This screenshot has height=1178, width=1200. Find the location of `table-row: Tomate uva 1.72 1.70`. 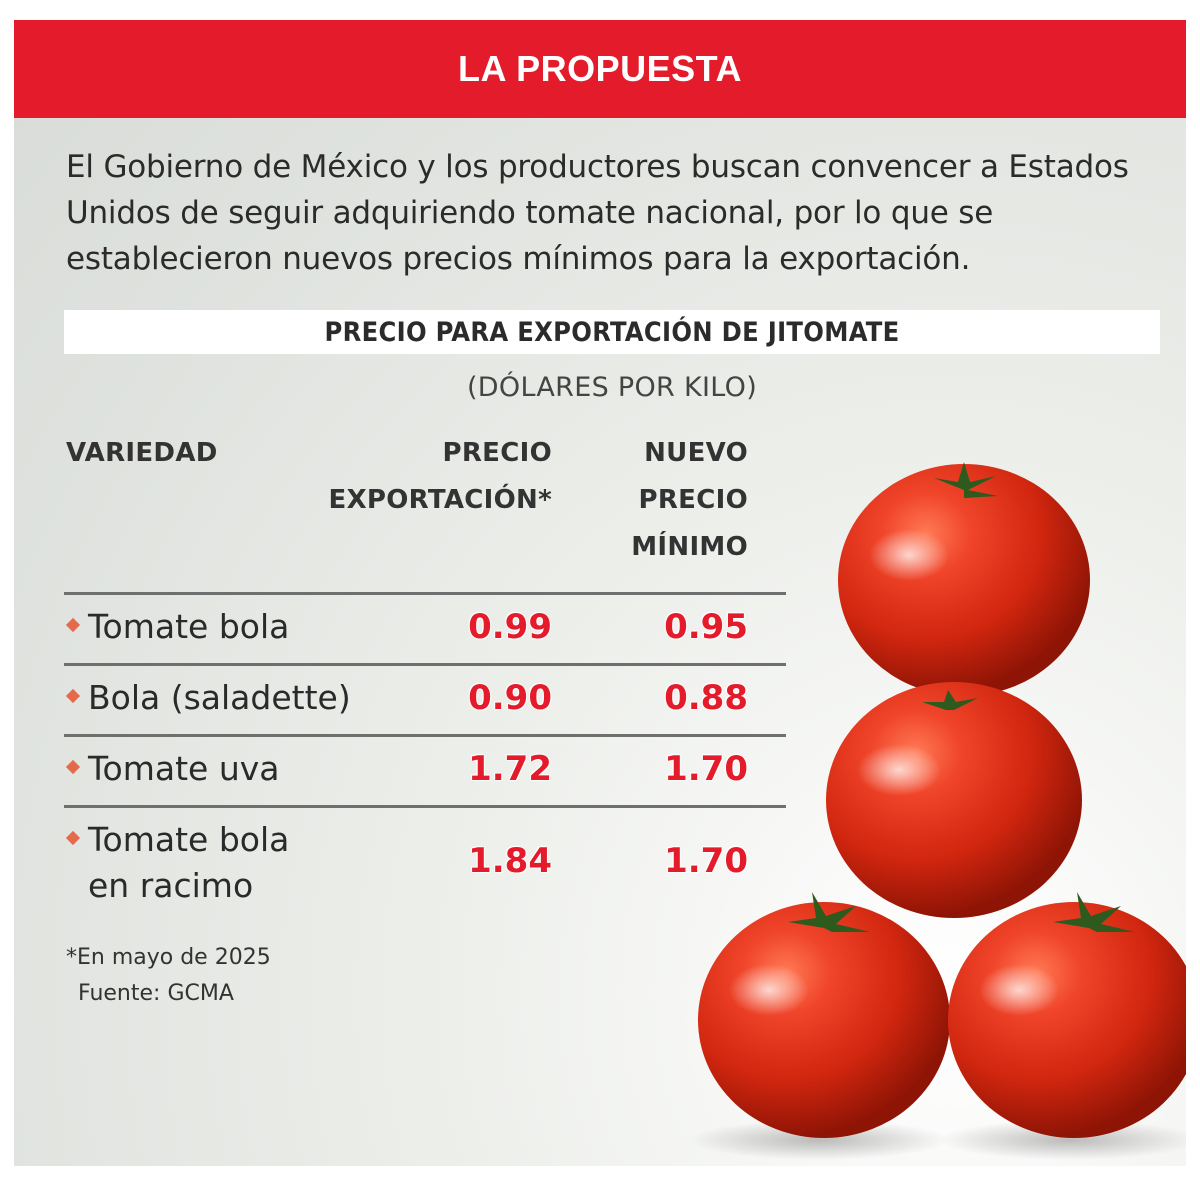

table-row: Tomate uva 1.72 1.70 is located at coordinates (425, 771).